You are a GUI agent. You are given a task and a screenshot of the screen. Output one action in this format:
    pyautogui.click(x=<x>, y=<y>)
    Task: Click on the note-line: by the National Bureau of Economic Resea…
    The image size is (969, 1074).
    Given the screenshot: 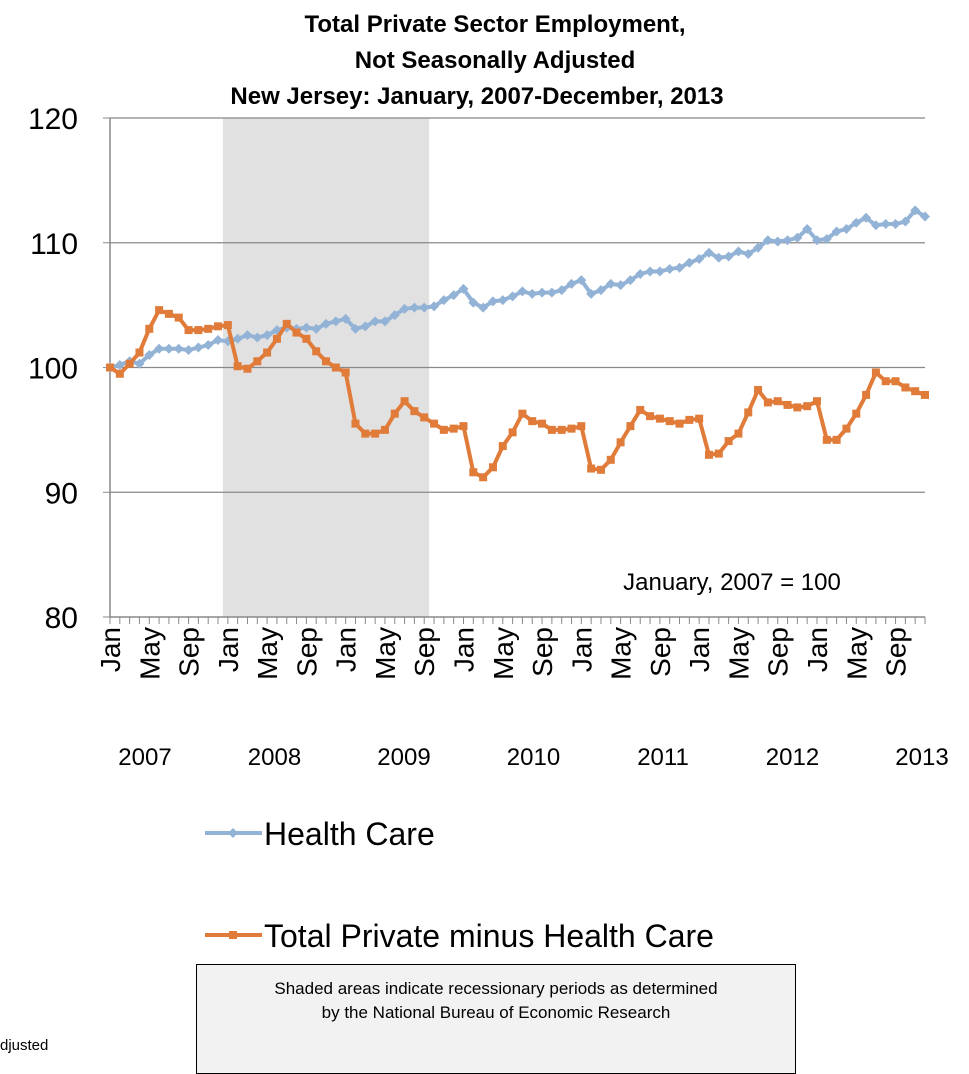 What is the action you would take?
    pyautogui.click(x=496, y=1012)
    